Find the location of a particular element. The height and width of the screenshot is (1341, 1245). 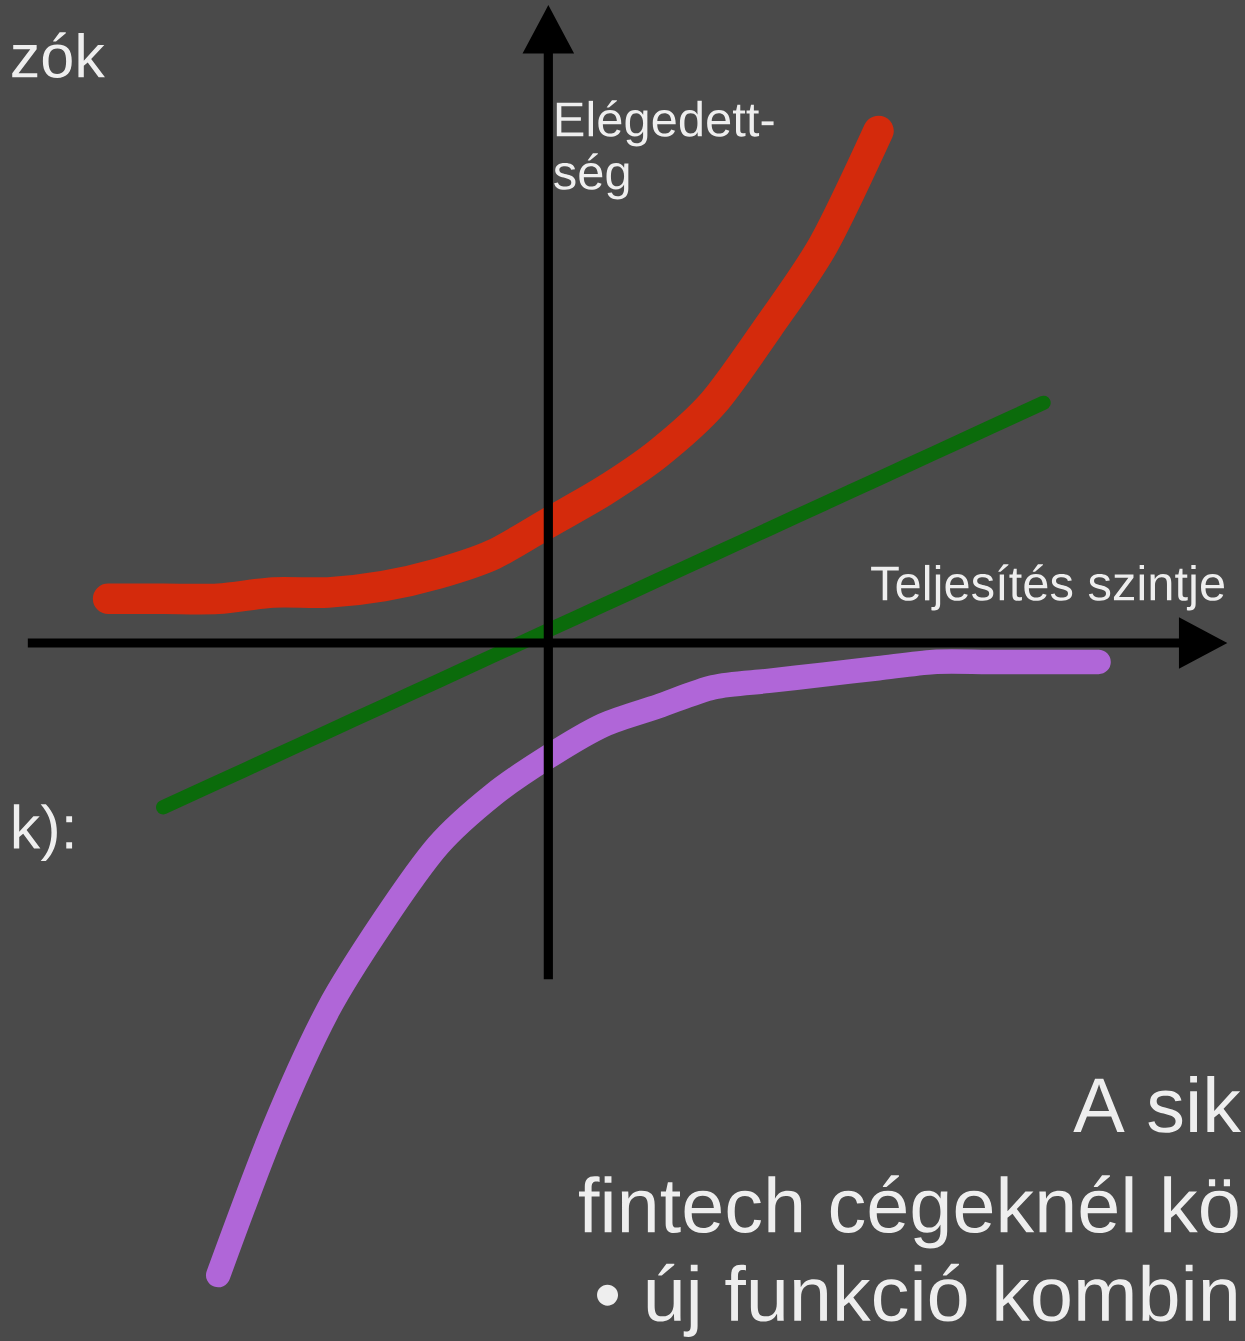

annotation: A sik is located at coordinates (1157, 1104).